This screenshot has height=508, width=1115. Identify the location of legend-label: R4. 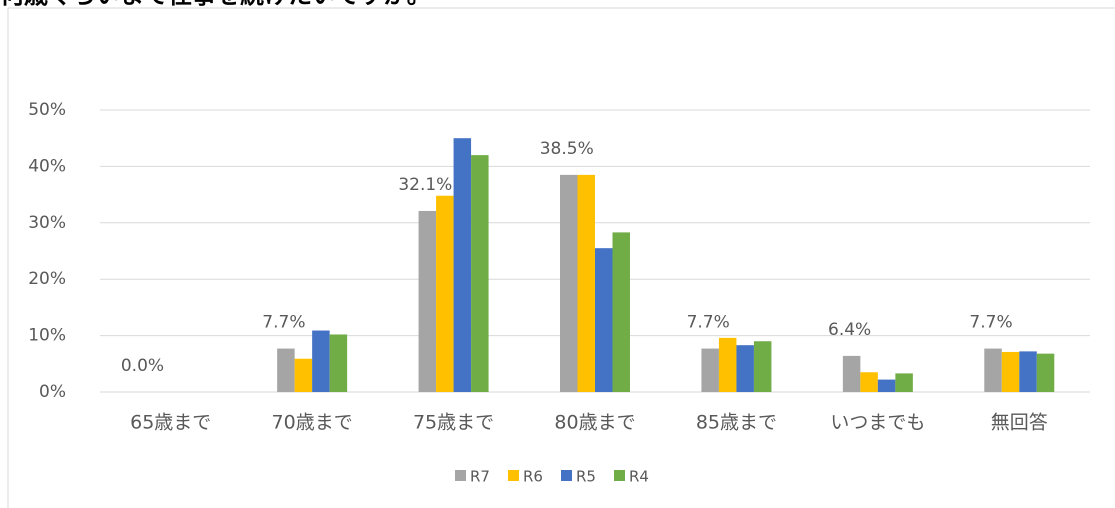
(639, 477).